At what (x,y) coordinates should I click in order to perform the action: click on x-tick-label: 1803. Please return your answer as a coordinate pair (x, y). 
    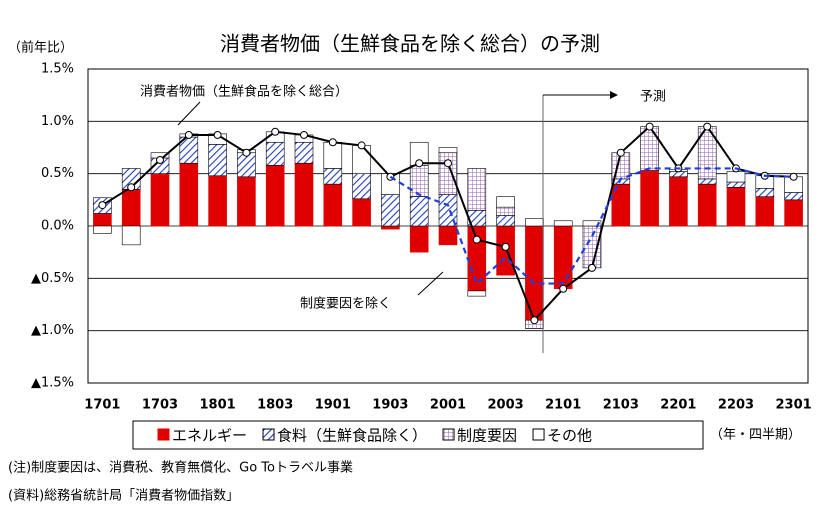
    Looking at the image, I should click on (275, 405).